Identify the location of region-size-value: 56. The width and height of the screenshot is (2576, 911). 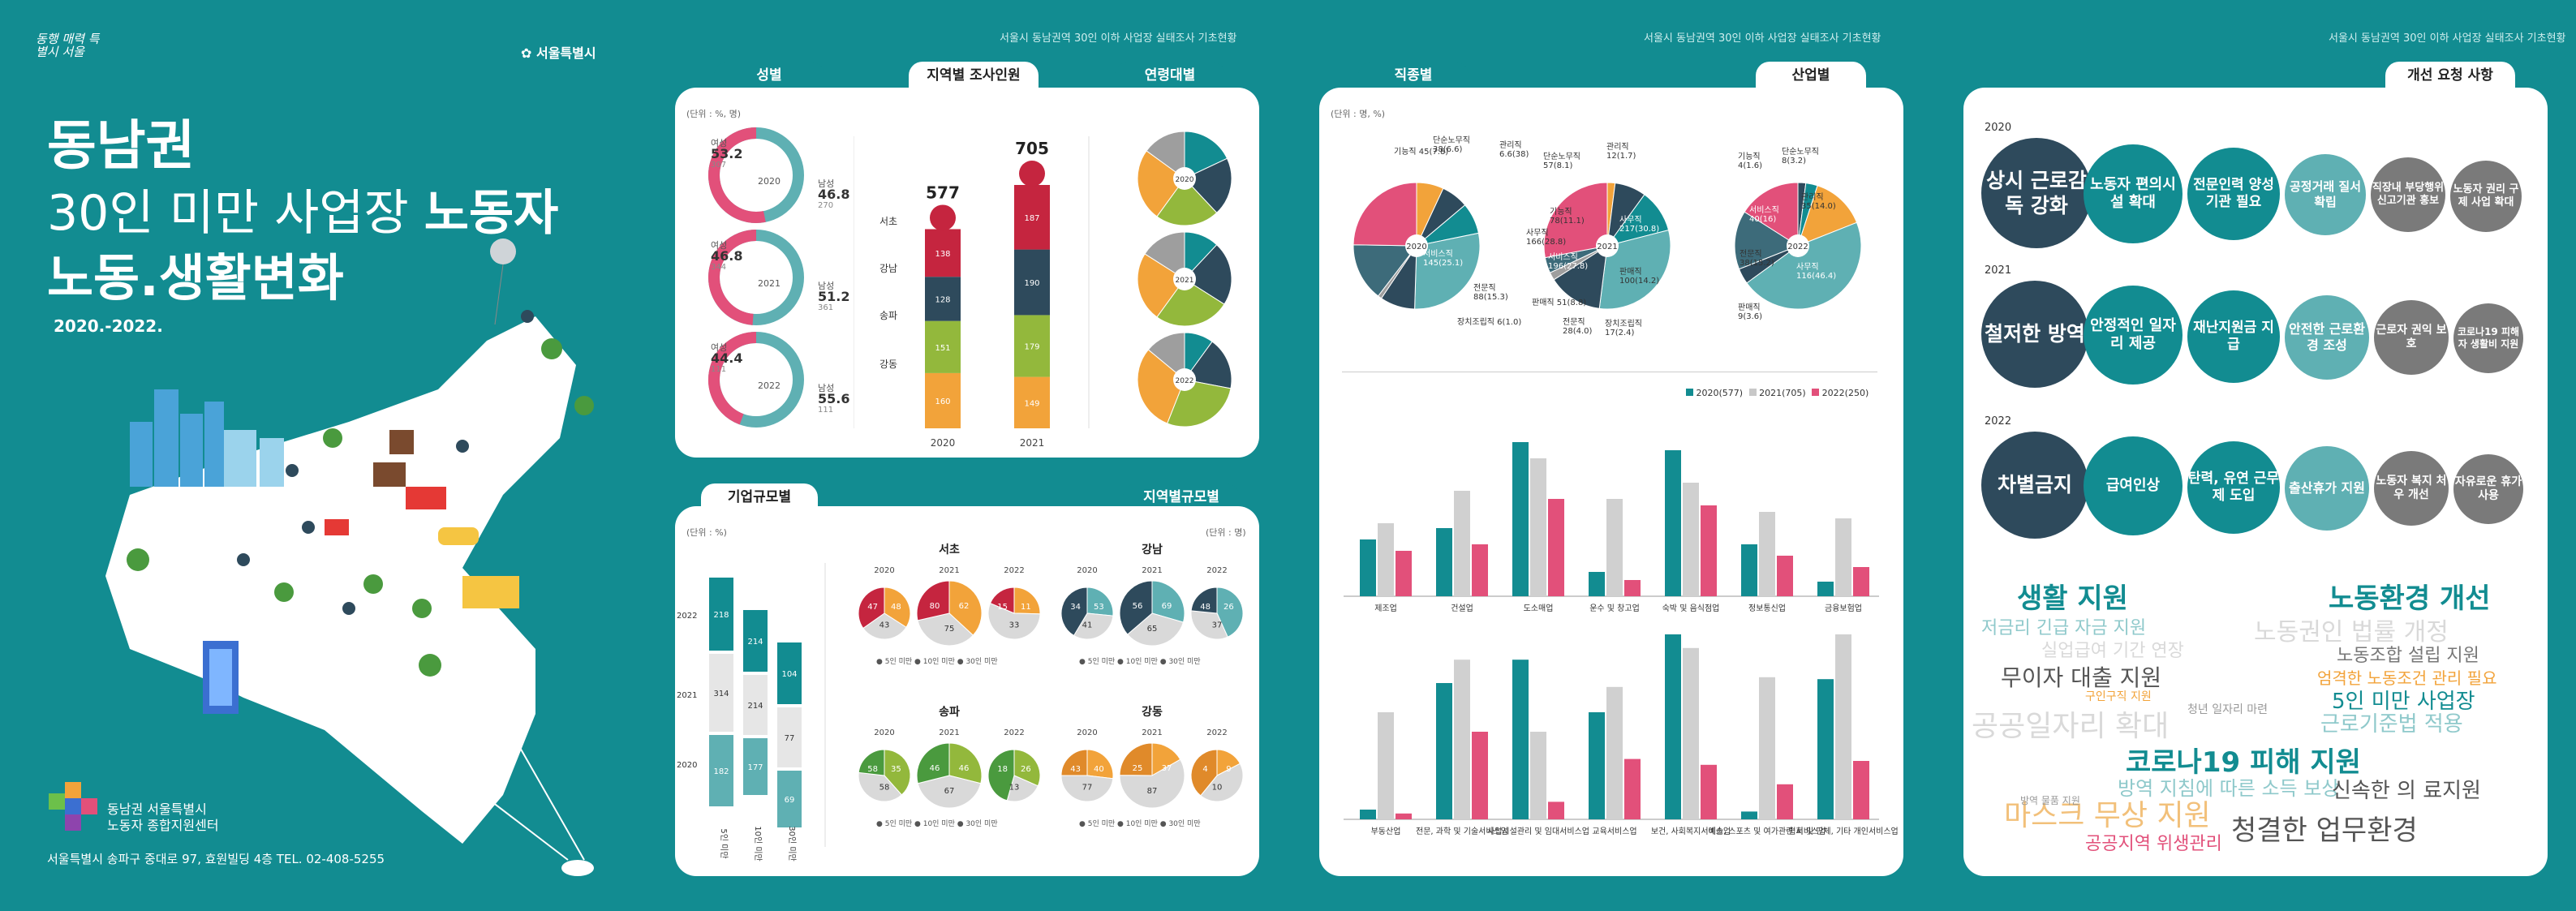
(1138, 606).